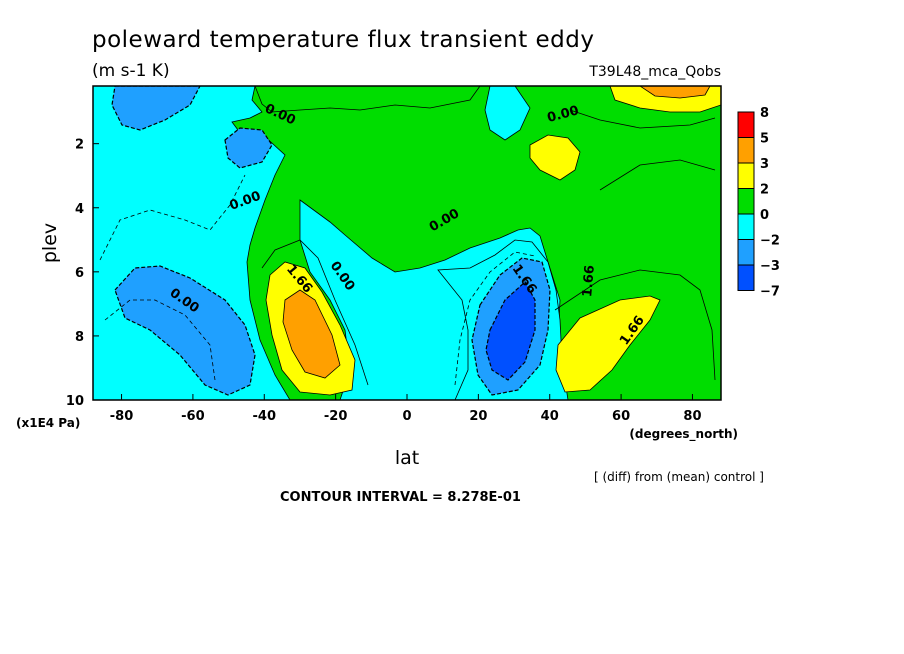  What do you see at coordinates (510, 331) in the screenshot?
I see `region-north-darkblue` at bounding box center [510, 331].